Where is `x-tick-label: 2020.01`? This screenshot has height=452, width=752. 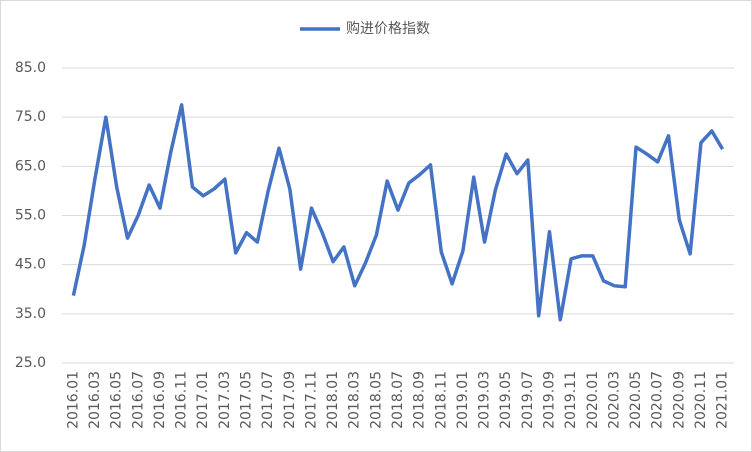 x-tick-label: 2020.01 is located at coordinates (593, 400).